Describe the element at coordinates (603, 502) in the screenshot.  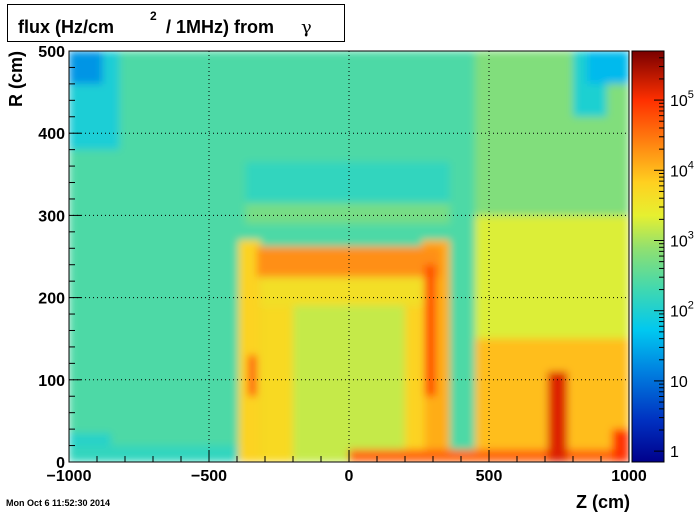
I see `x-axis-label: Z (cm)` at that location.